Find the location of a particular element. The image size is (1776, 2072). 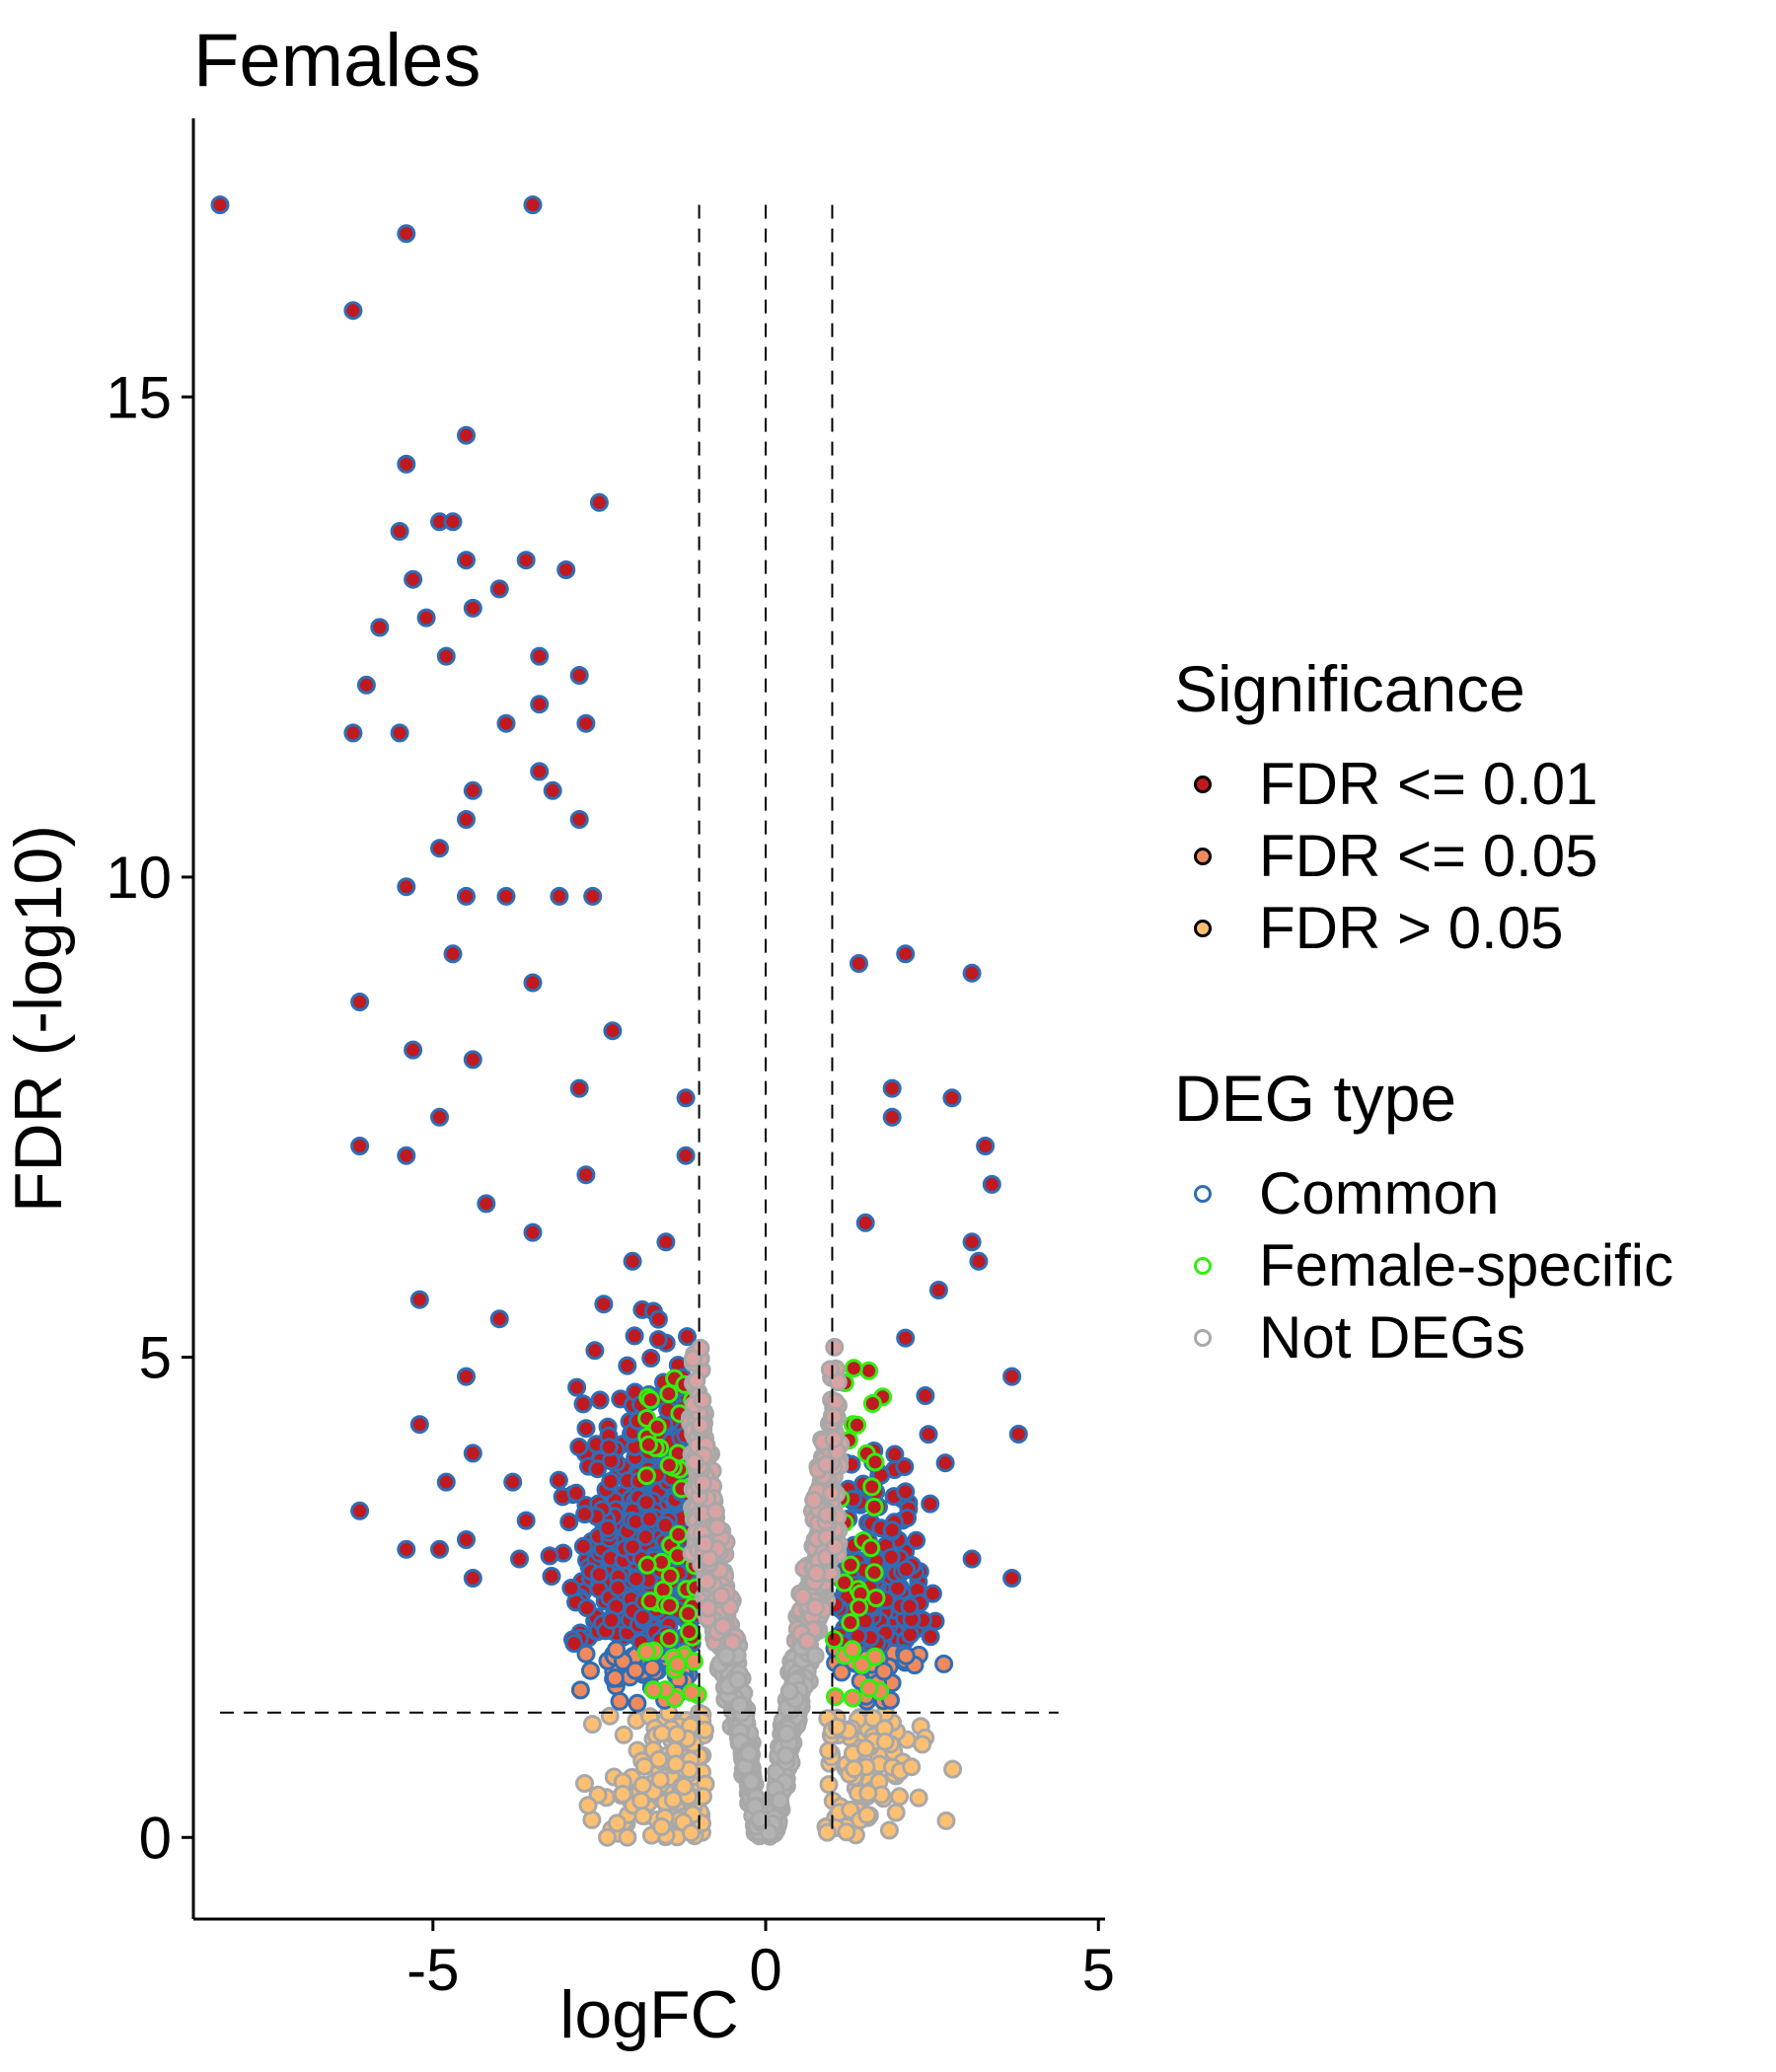

chart-title: Females is located at coordinates (337, 61).